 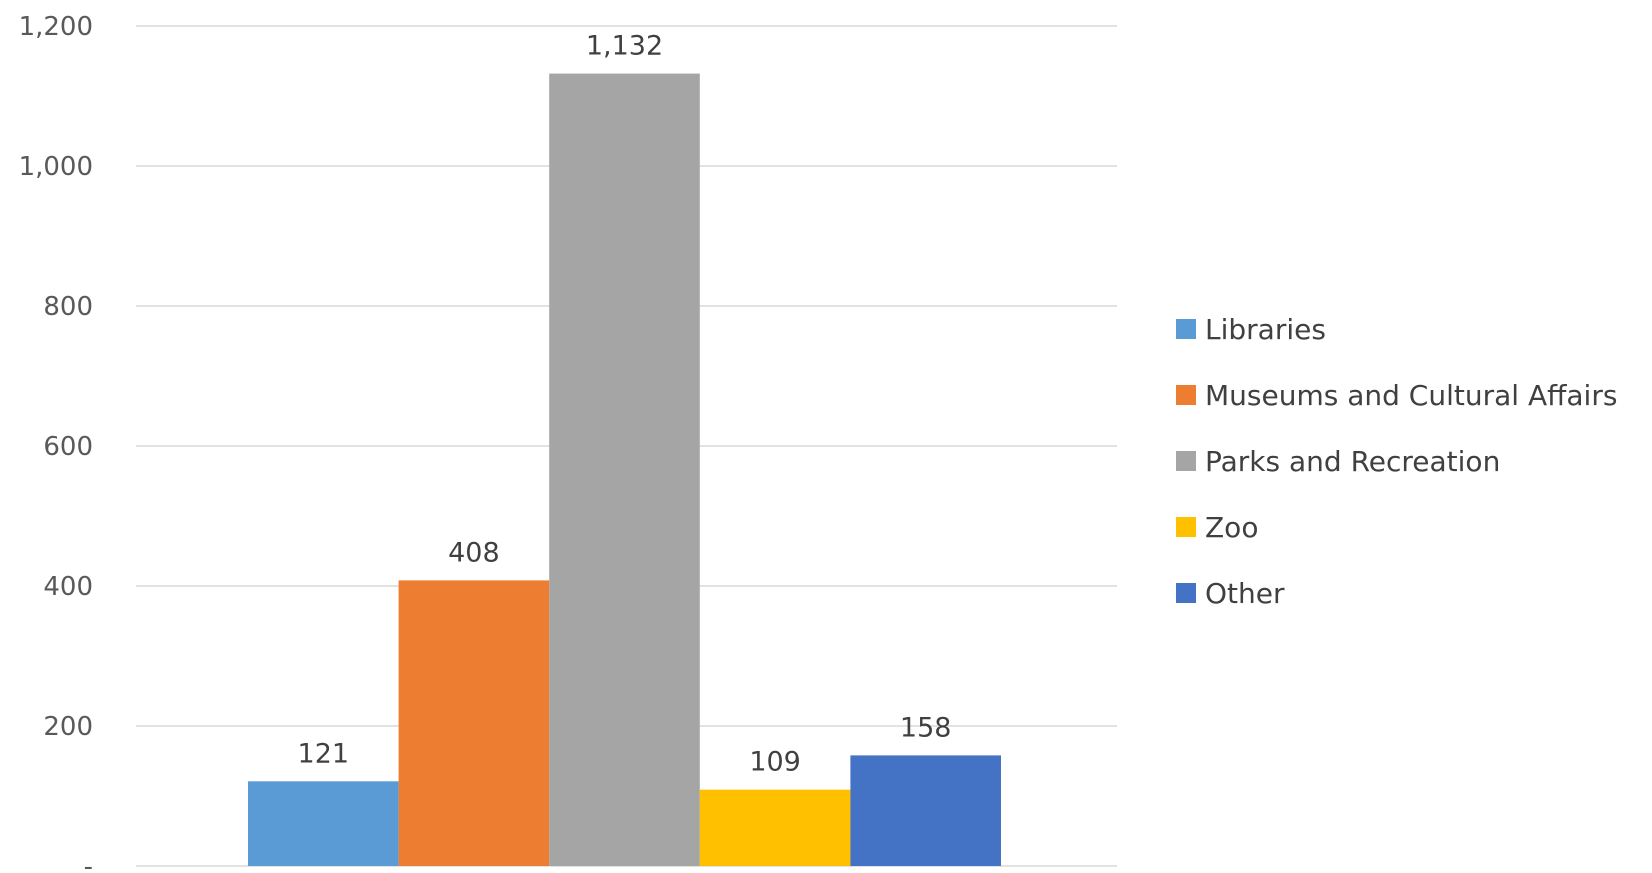 What do you see at coordinates (88, 862) in the screenshot?
I see `y-tick-label: -` at bounding box center [88, 862].